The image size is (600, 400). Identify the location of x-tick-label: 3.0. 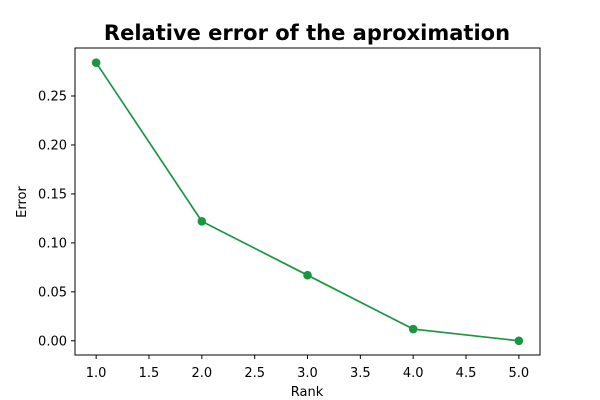
(307, 373).